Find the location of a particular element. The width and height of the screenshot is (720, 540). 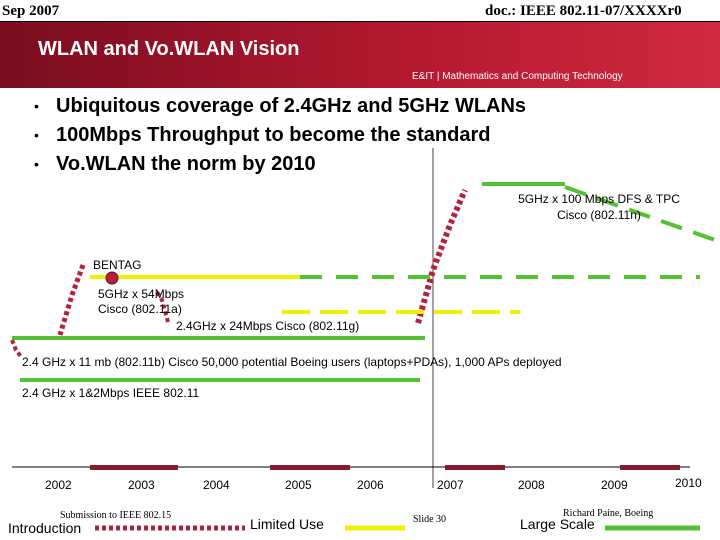

legend-large-scale-label: Large Scale is located at coordinates (557, 524).